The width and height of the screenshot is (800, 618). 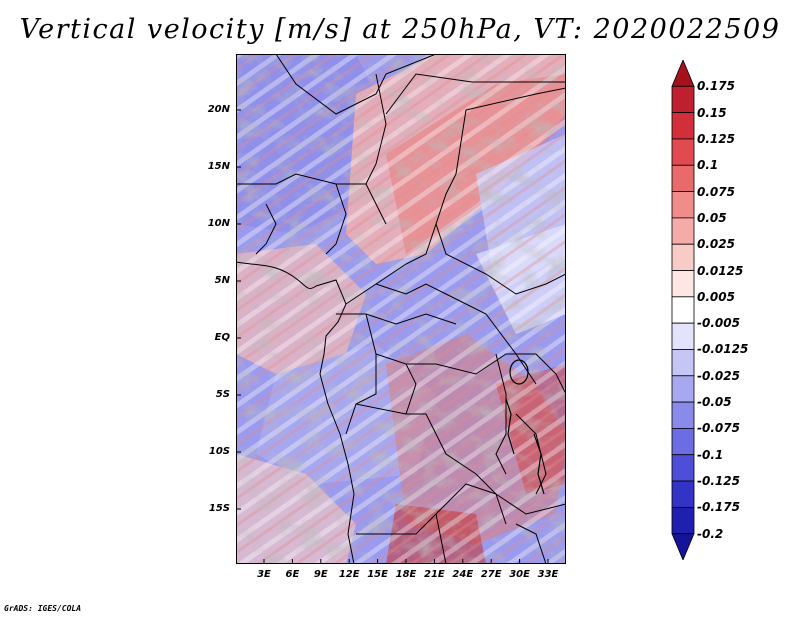 What do you see at coordinates (219, 451) in the screenshot?
I see `latitude-label: 10S` at bounding box center [219, 451].